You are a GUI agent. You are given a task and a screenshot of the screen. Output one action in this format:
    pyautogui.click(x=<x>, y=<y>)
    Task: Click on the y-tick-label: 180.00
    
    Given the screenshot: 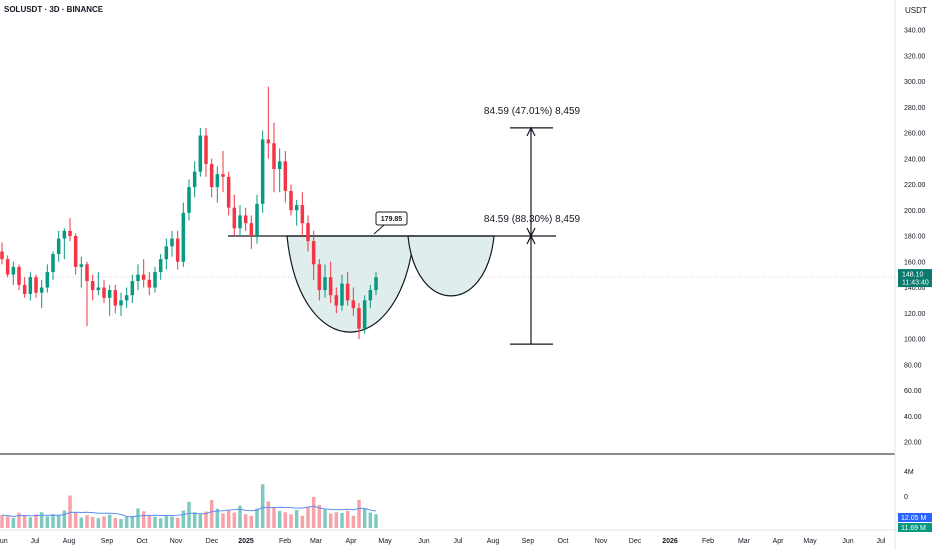 What is the action you would take?
    pyautogui.click(x=915, y=237)
    